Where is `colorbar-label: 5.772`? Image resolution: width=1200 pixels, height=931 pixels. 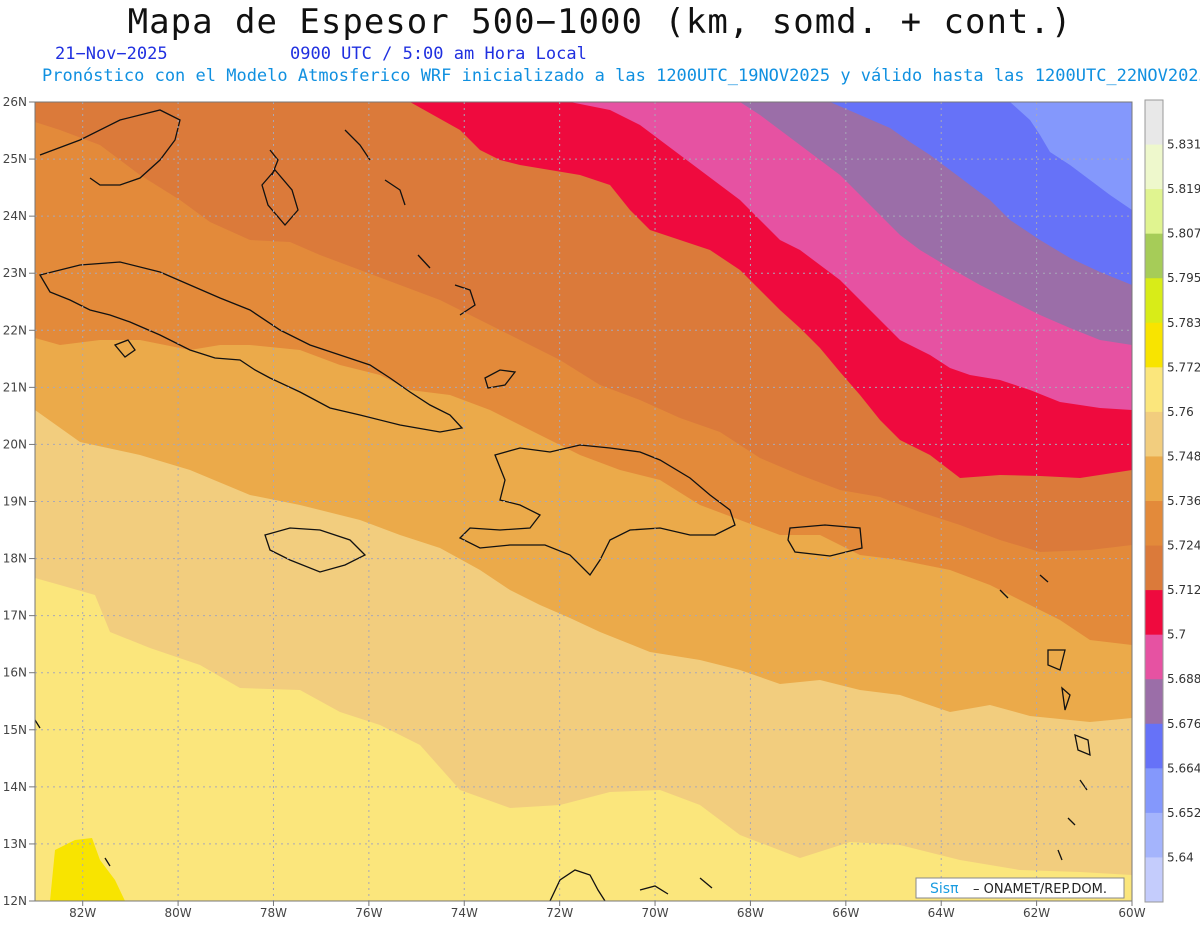
colorbar-label: 5.772 is located at coordinates (1183, 367).